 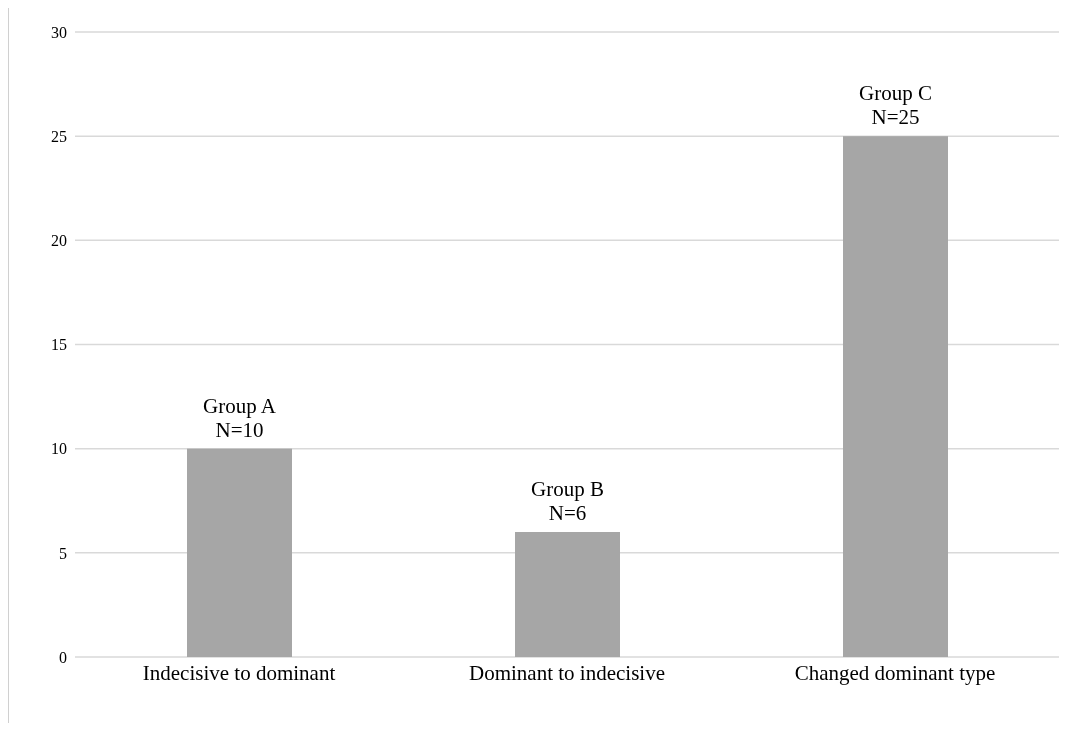 What do you see at coordinates (59, 241) in the screenshot?
I see `y-tick-label: 20` at bounding box center [59, 241].